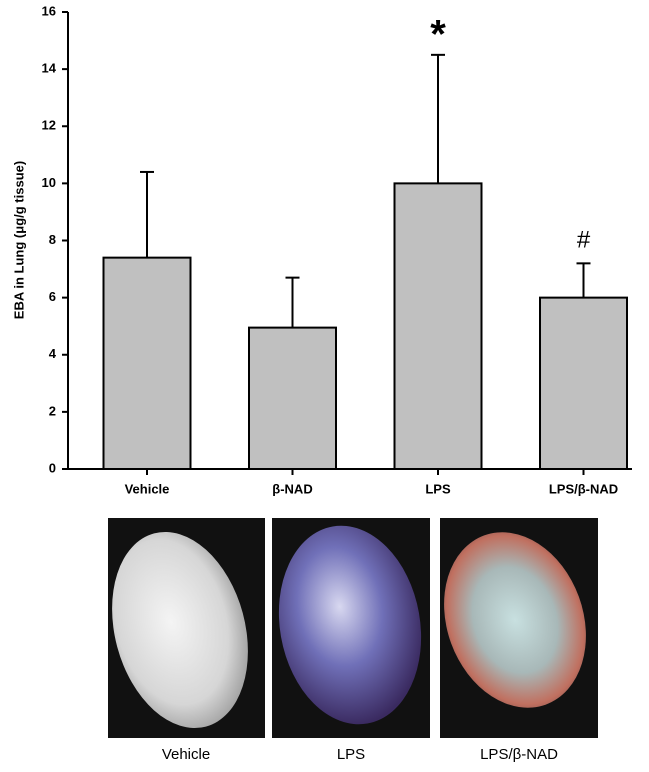  What do you see at coordinates (583, 488) in the screenshot?
I see `x-tick-label: LPS/β-NAD` at bounding box center [583, 488].